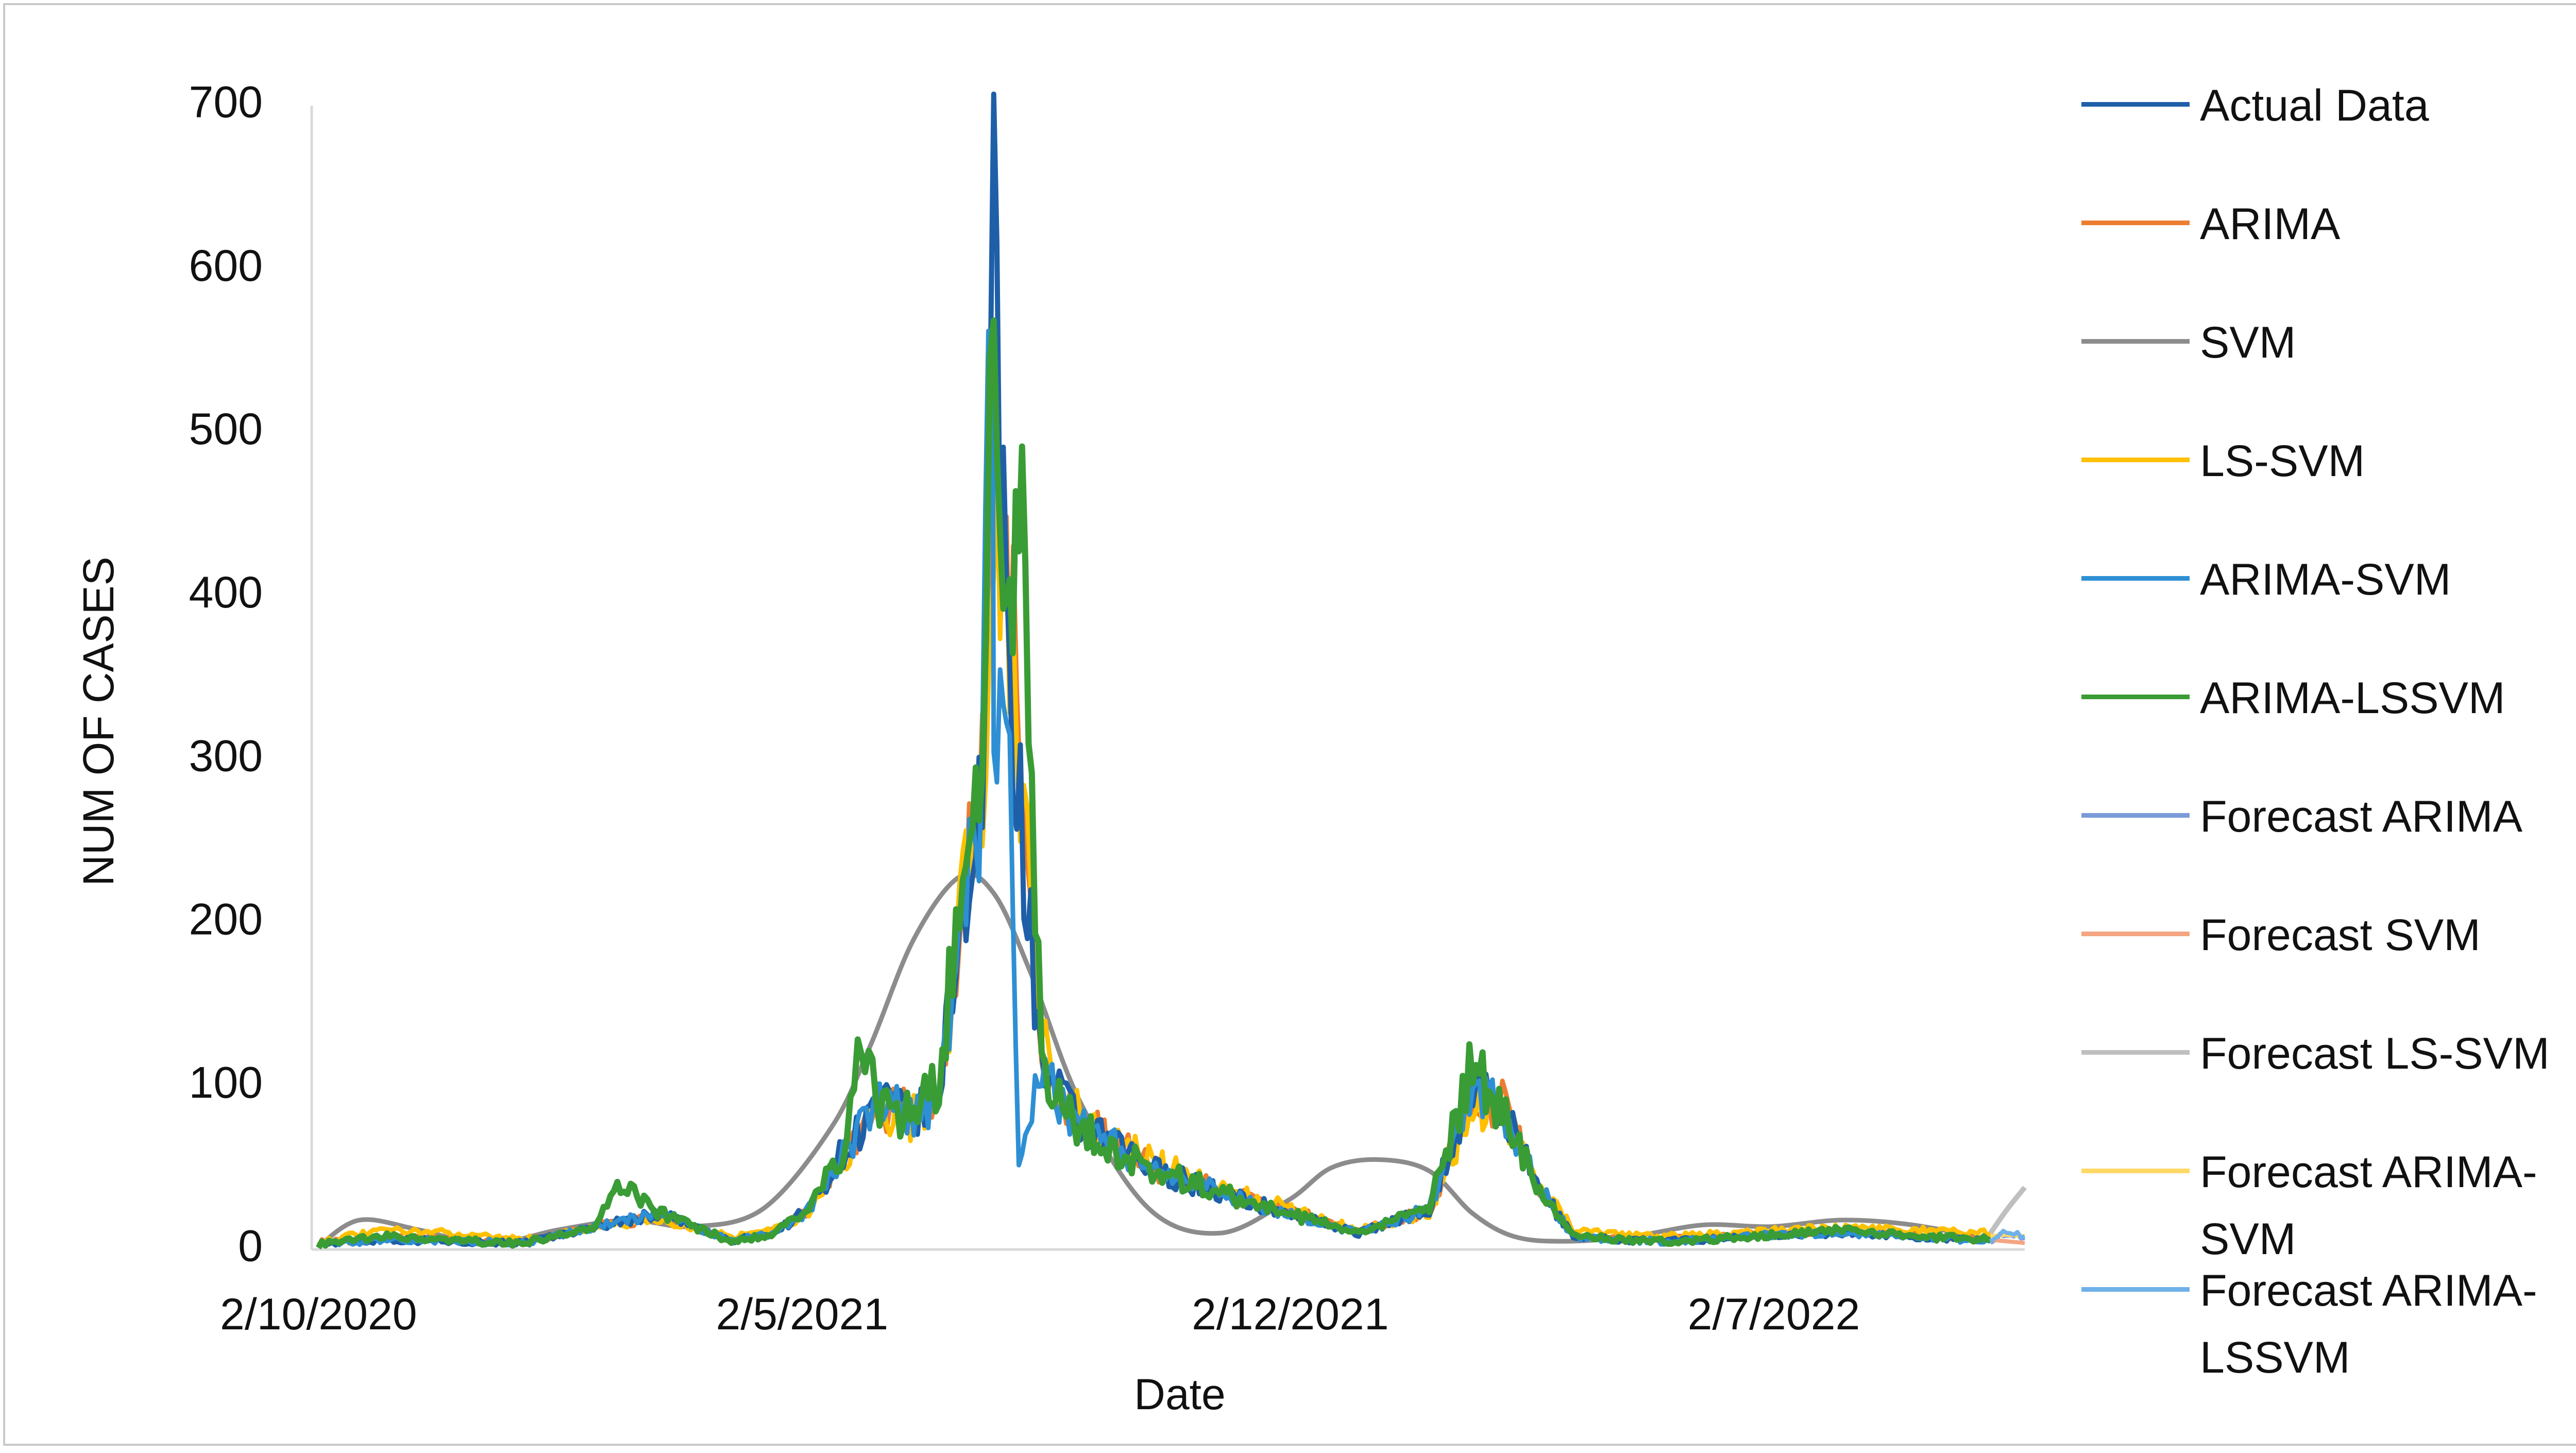 This screenshot has height=1453, width=2576. I want to click on legend-item: SVM, so click(2328, 343).